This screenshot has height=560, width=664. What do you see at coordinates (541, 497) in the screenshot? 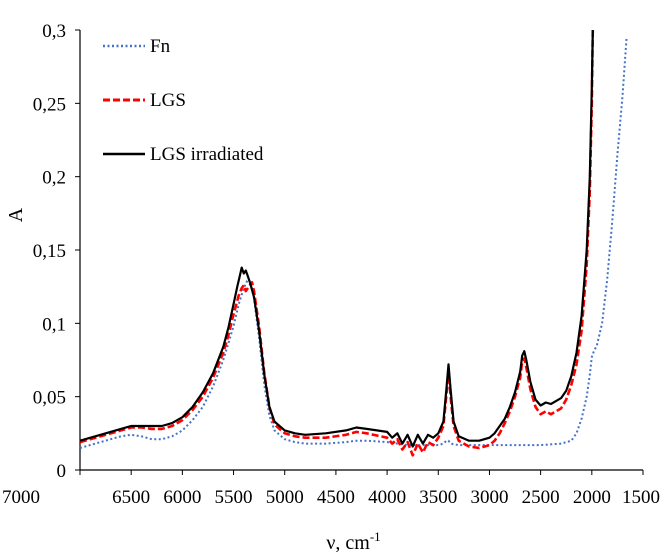
I see `x-tick-label: 2500` at bounding box center [541, 497].